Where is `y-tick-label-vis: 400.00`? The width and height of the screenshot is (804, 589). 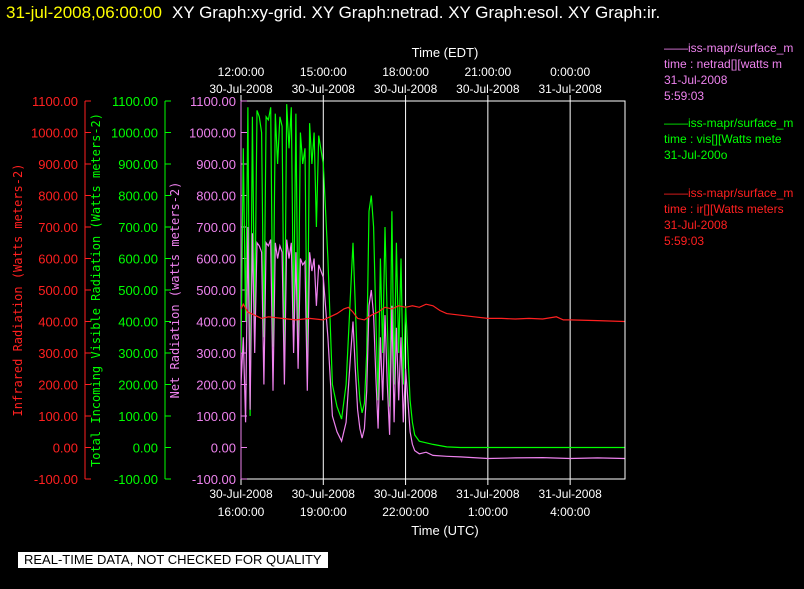 y-tick-label-vis: 400.00 is located at coordinates (138, 322).